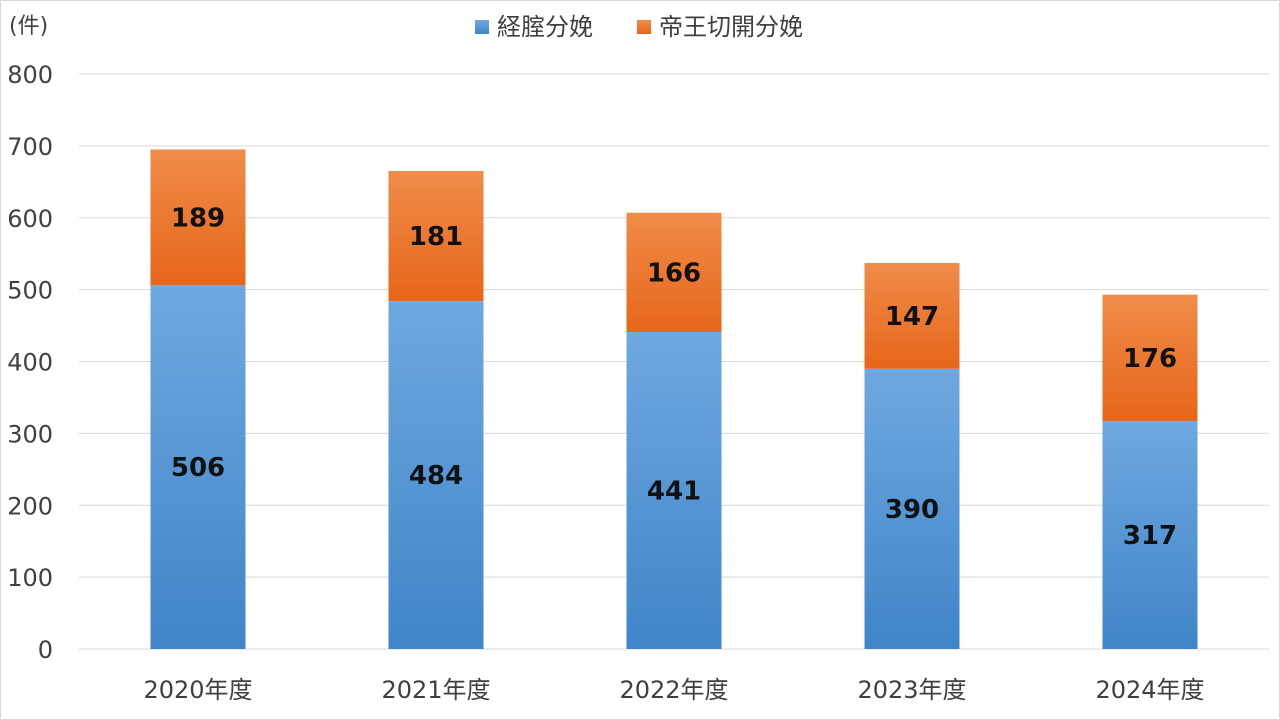  What do you see at coordinates (28, 26) in the screenshot?
I see `y-axis-unit-label: (件)` at bounding box center [28, 26].